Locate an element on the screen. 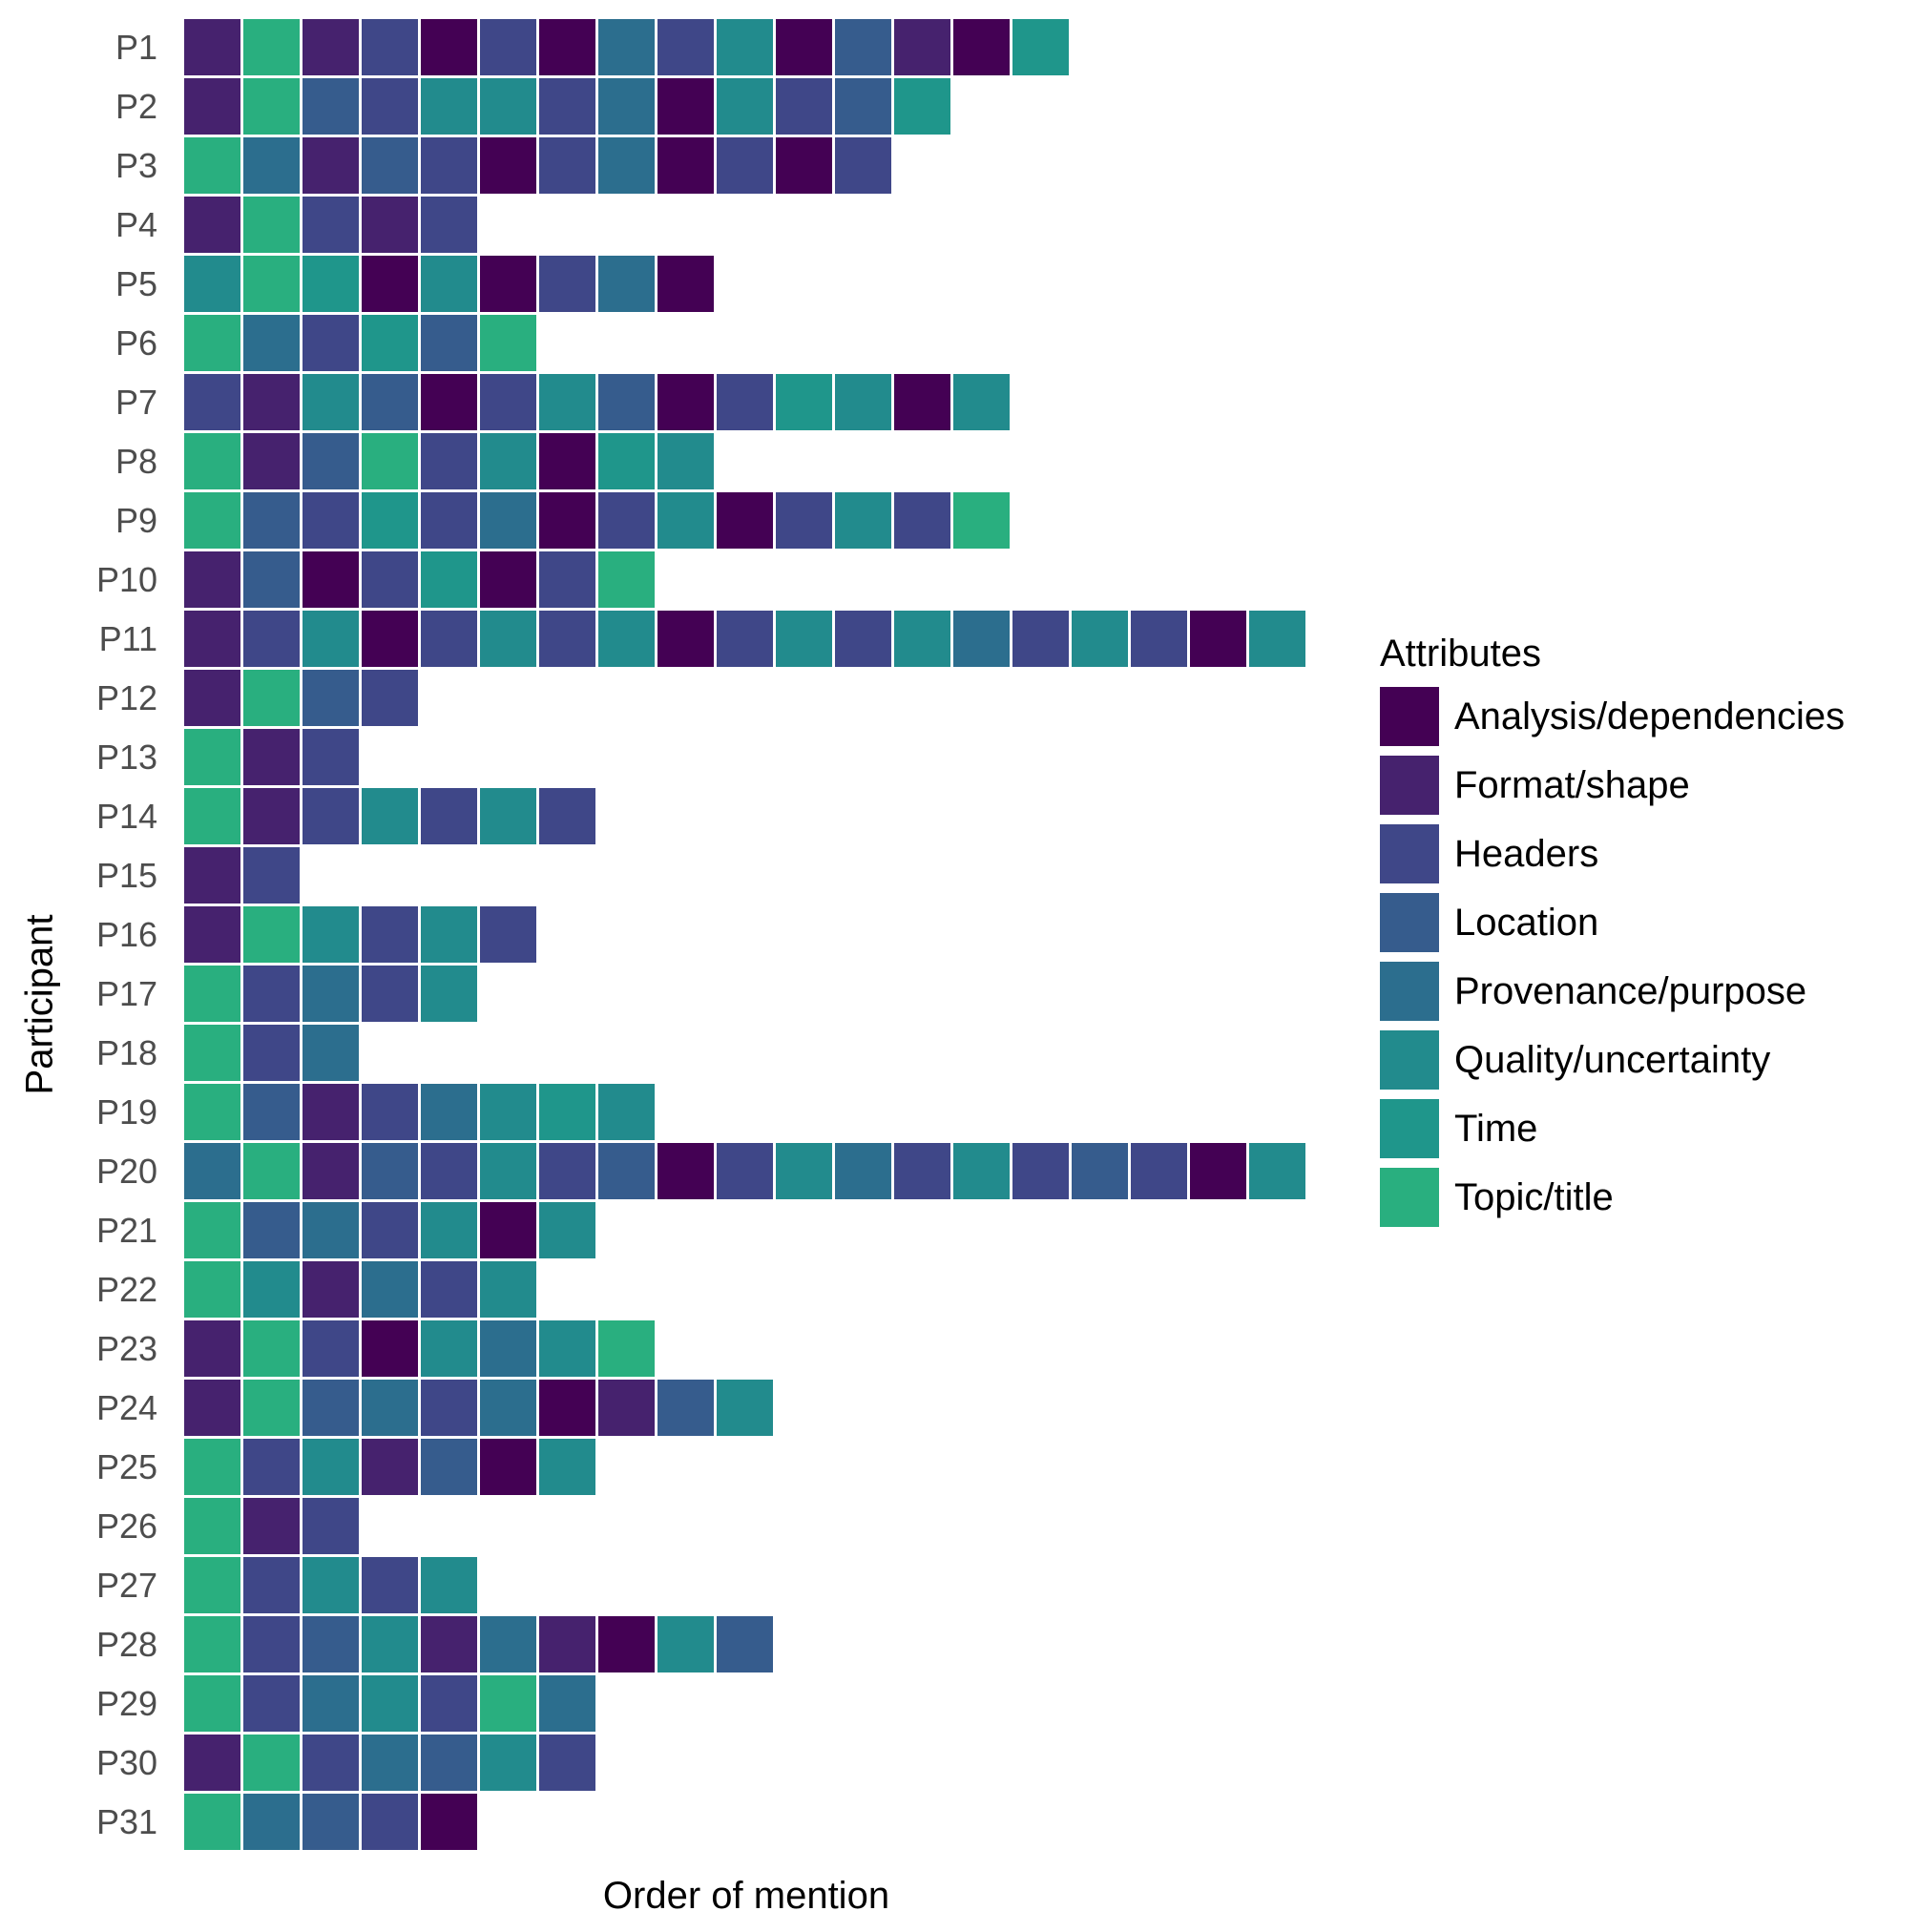 This screenshot has height=1932, width=1920. legend-label: Provenance/purpose is located at coordinates (1630, 991).